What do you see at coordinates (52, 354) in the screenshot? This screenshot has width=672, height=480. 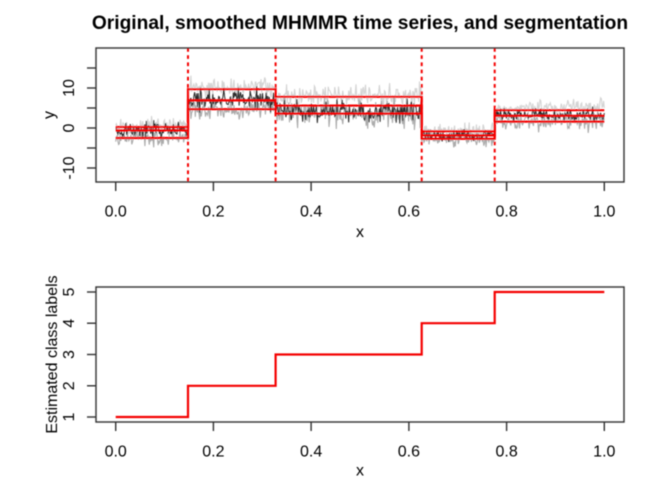 I see `svg-text: Estimated class labels` at bounding box center [52, 354].